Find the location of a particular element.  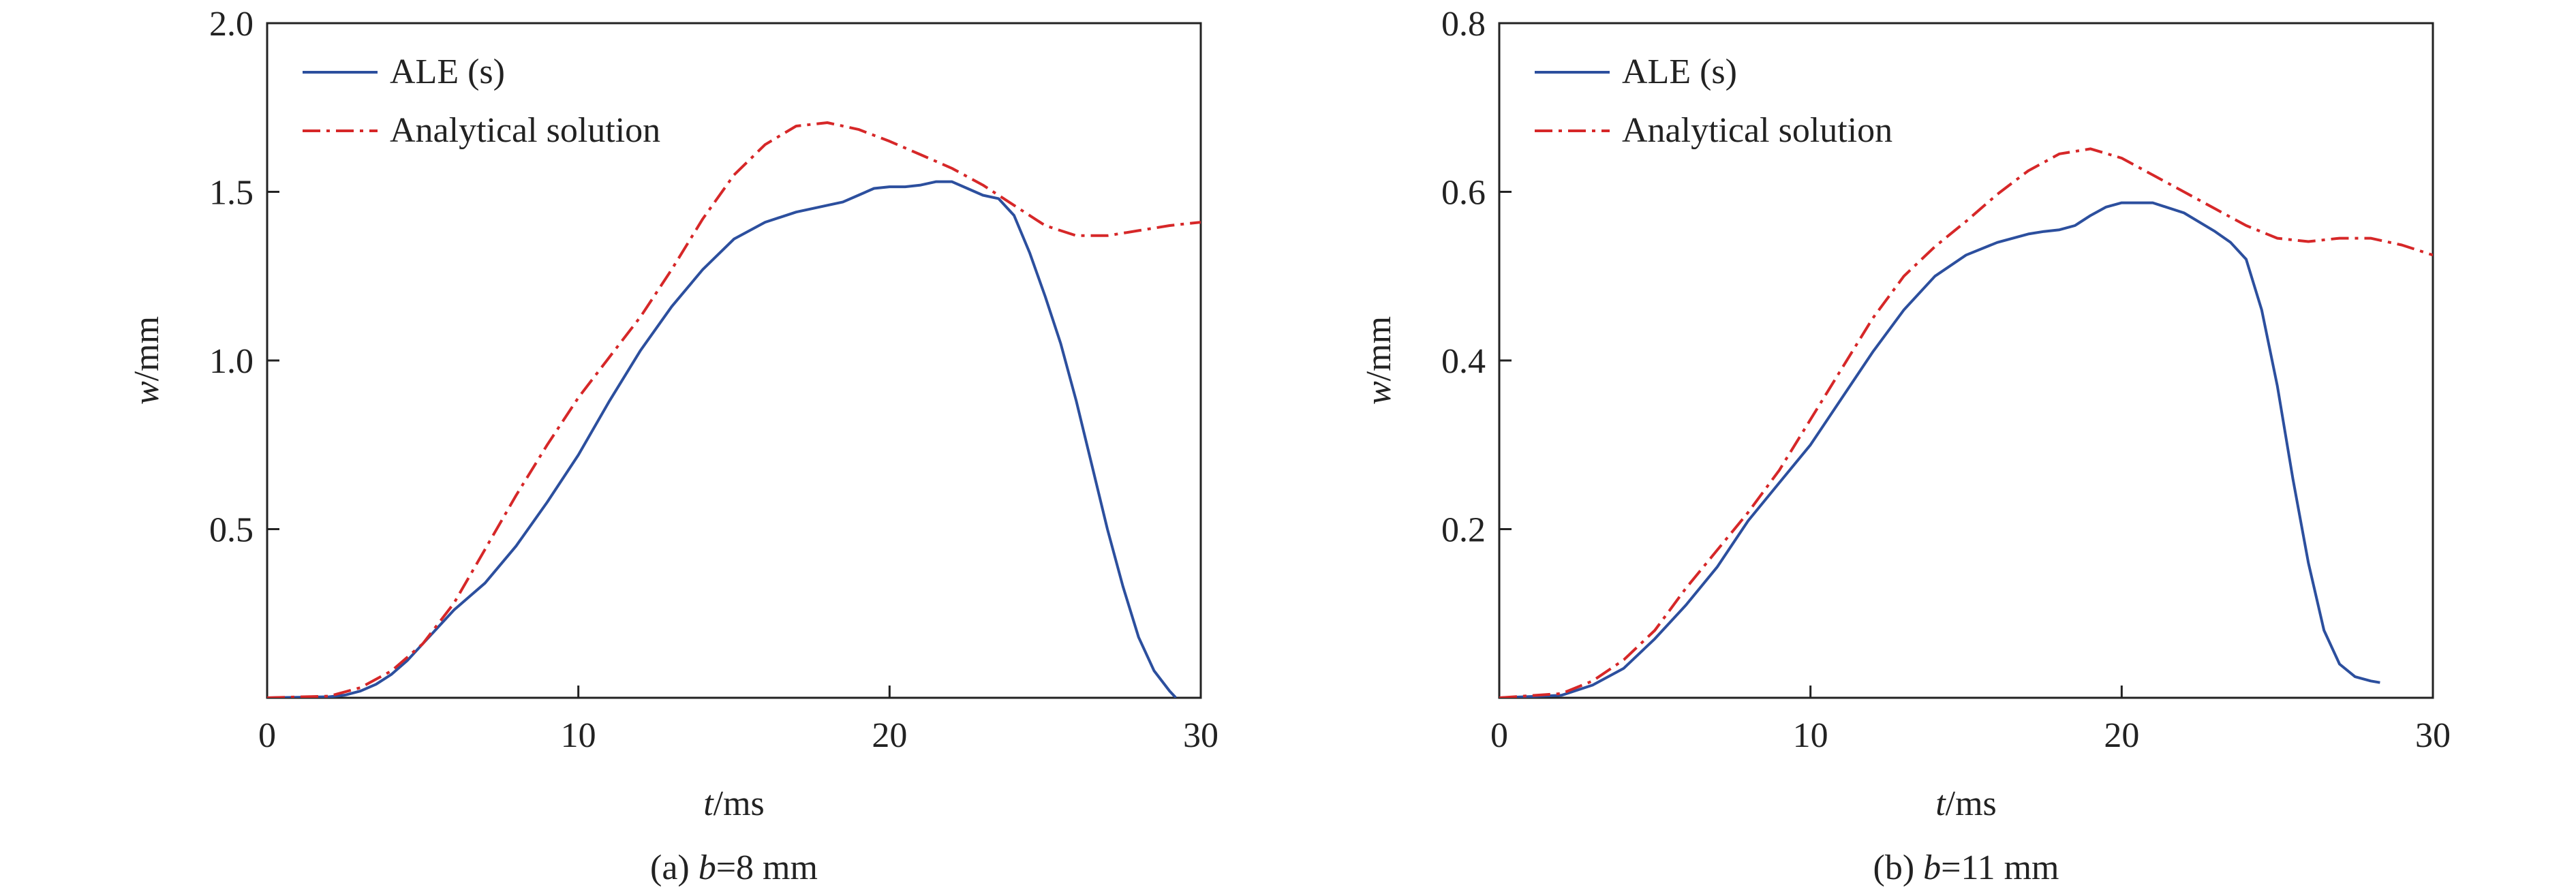

panel-caption: (b) b=11 mm is located at coordinates (1966, 868).